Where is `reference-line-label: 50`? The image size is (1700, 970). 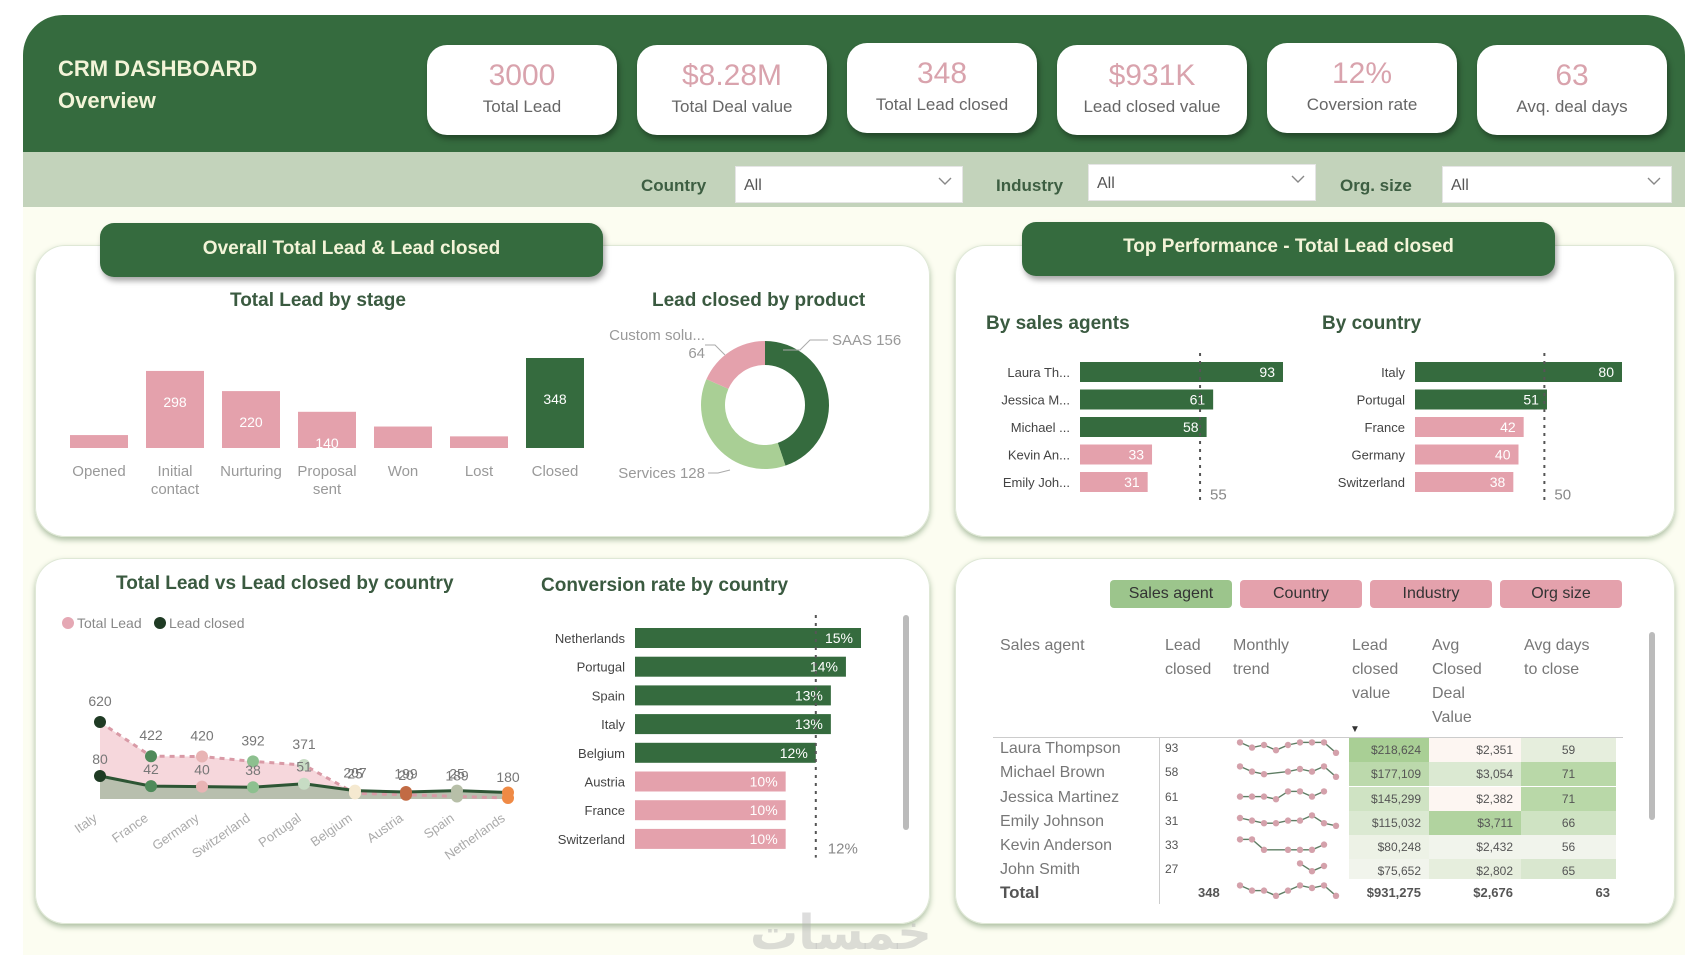
reference-line-label: 50 is located at coordinates (1562, 495).